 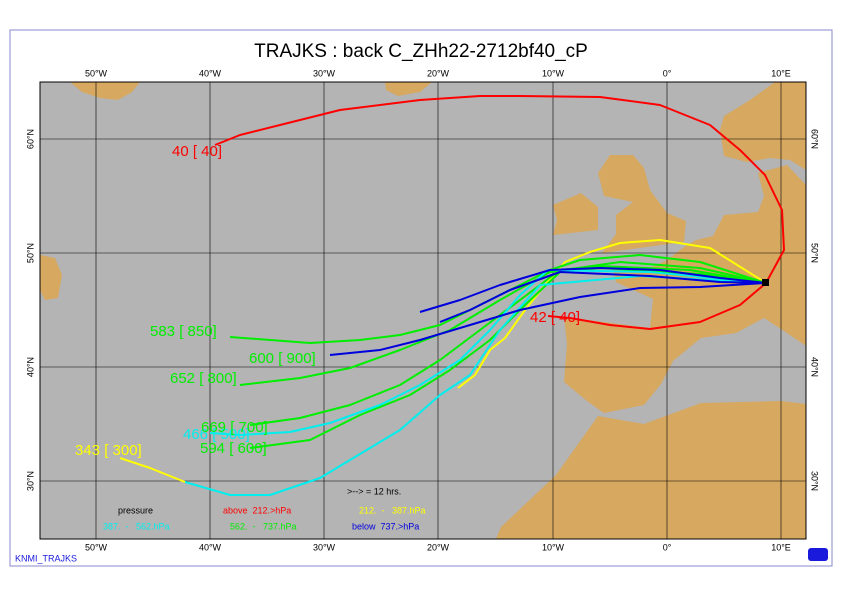 What do you see at coordinates (257, 510) in the screenshot?
I see `legend-range: above 212.>hPa` at bounding box center [257, 510].